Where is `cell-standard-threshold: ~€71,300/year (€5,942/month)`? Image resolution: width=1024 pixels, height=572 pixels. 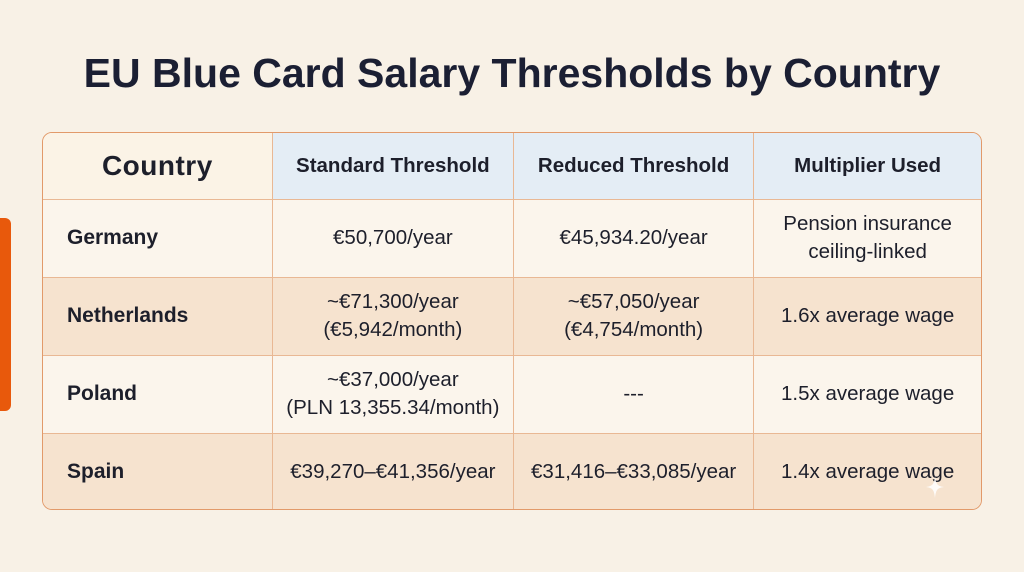 cell-standard-threshold: ~€71,300/year (€5,942/month) is located at coordinates (393, 316).